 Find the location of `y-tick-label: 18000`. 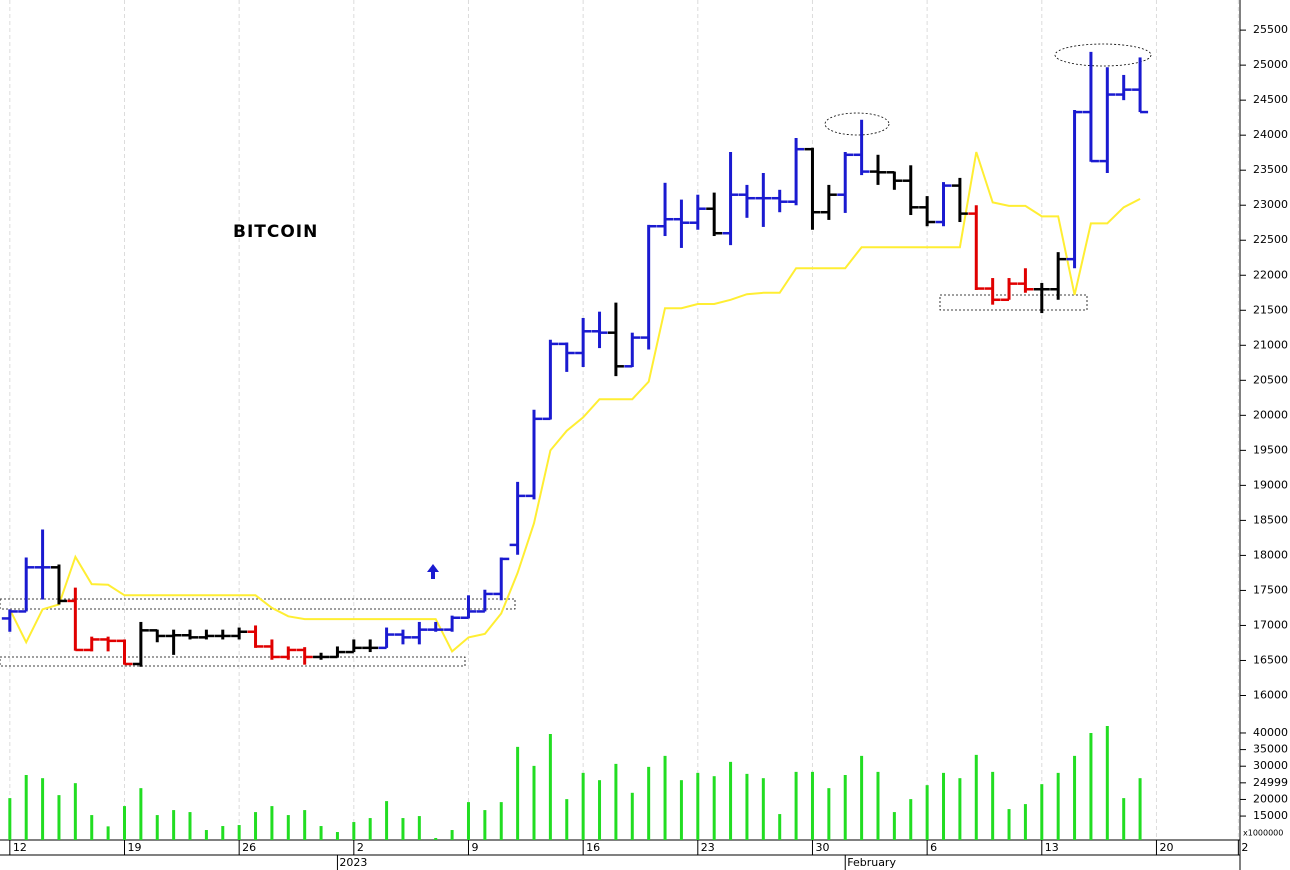

y-tick-label: 18000 is located at coordinates (1270, 554).